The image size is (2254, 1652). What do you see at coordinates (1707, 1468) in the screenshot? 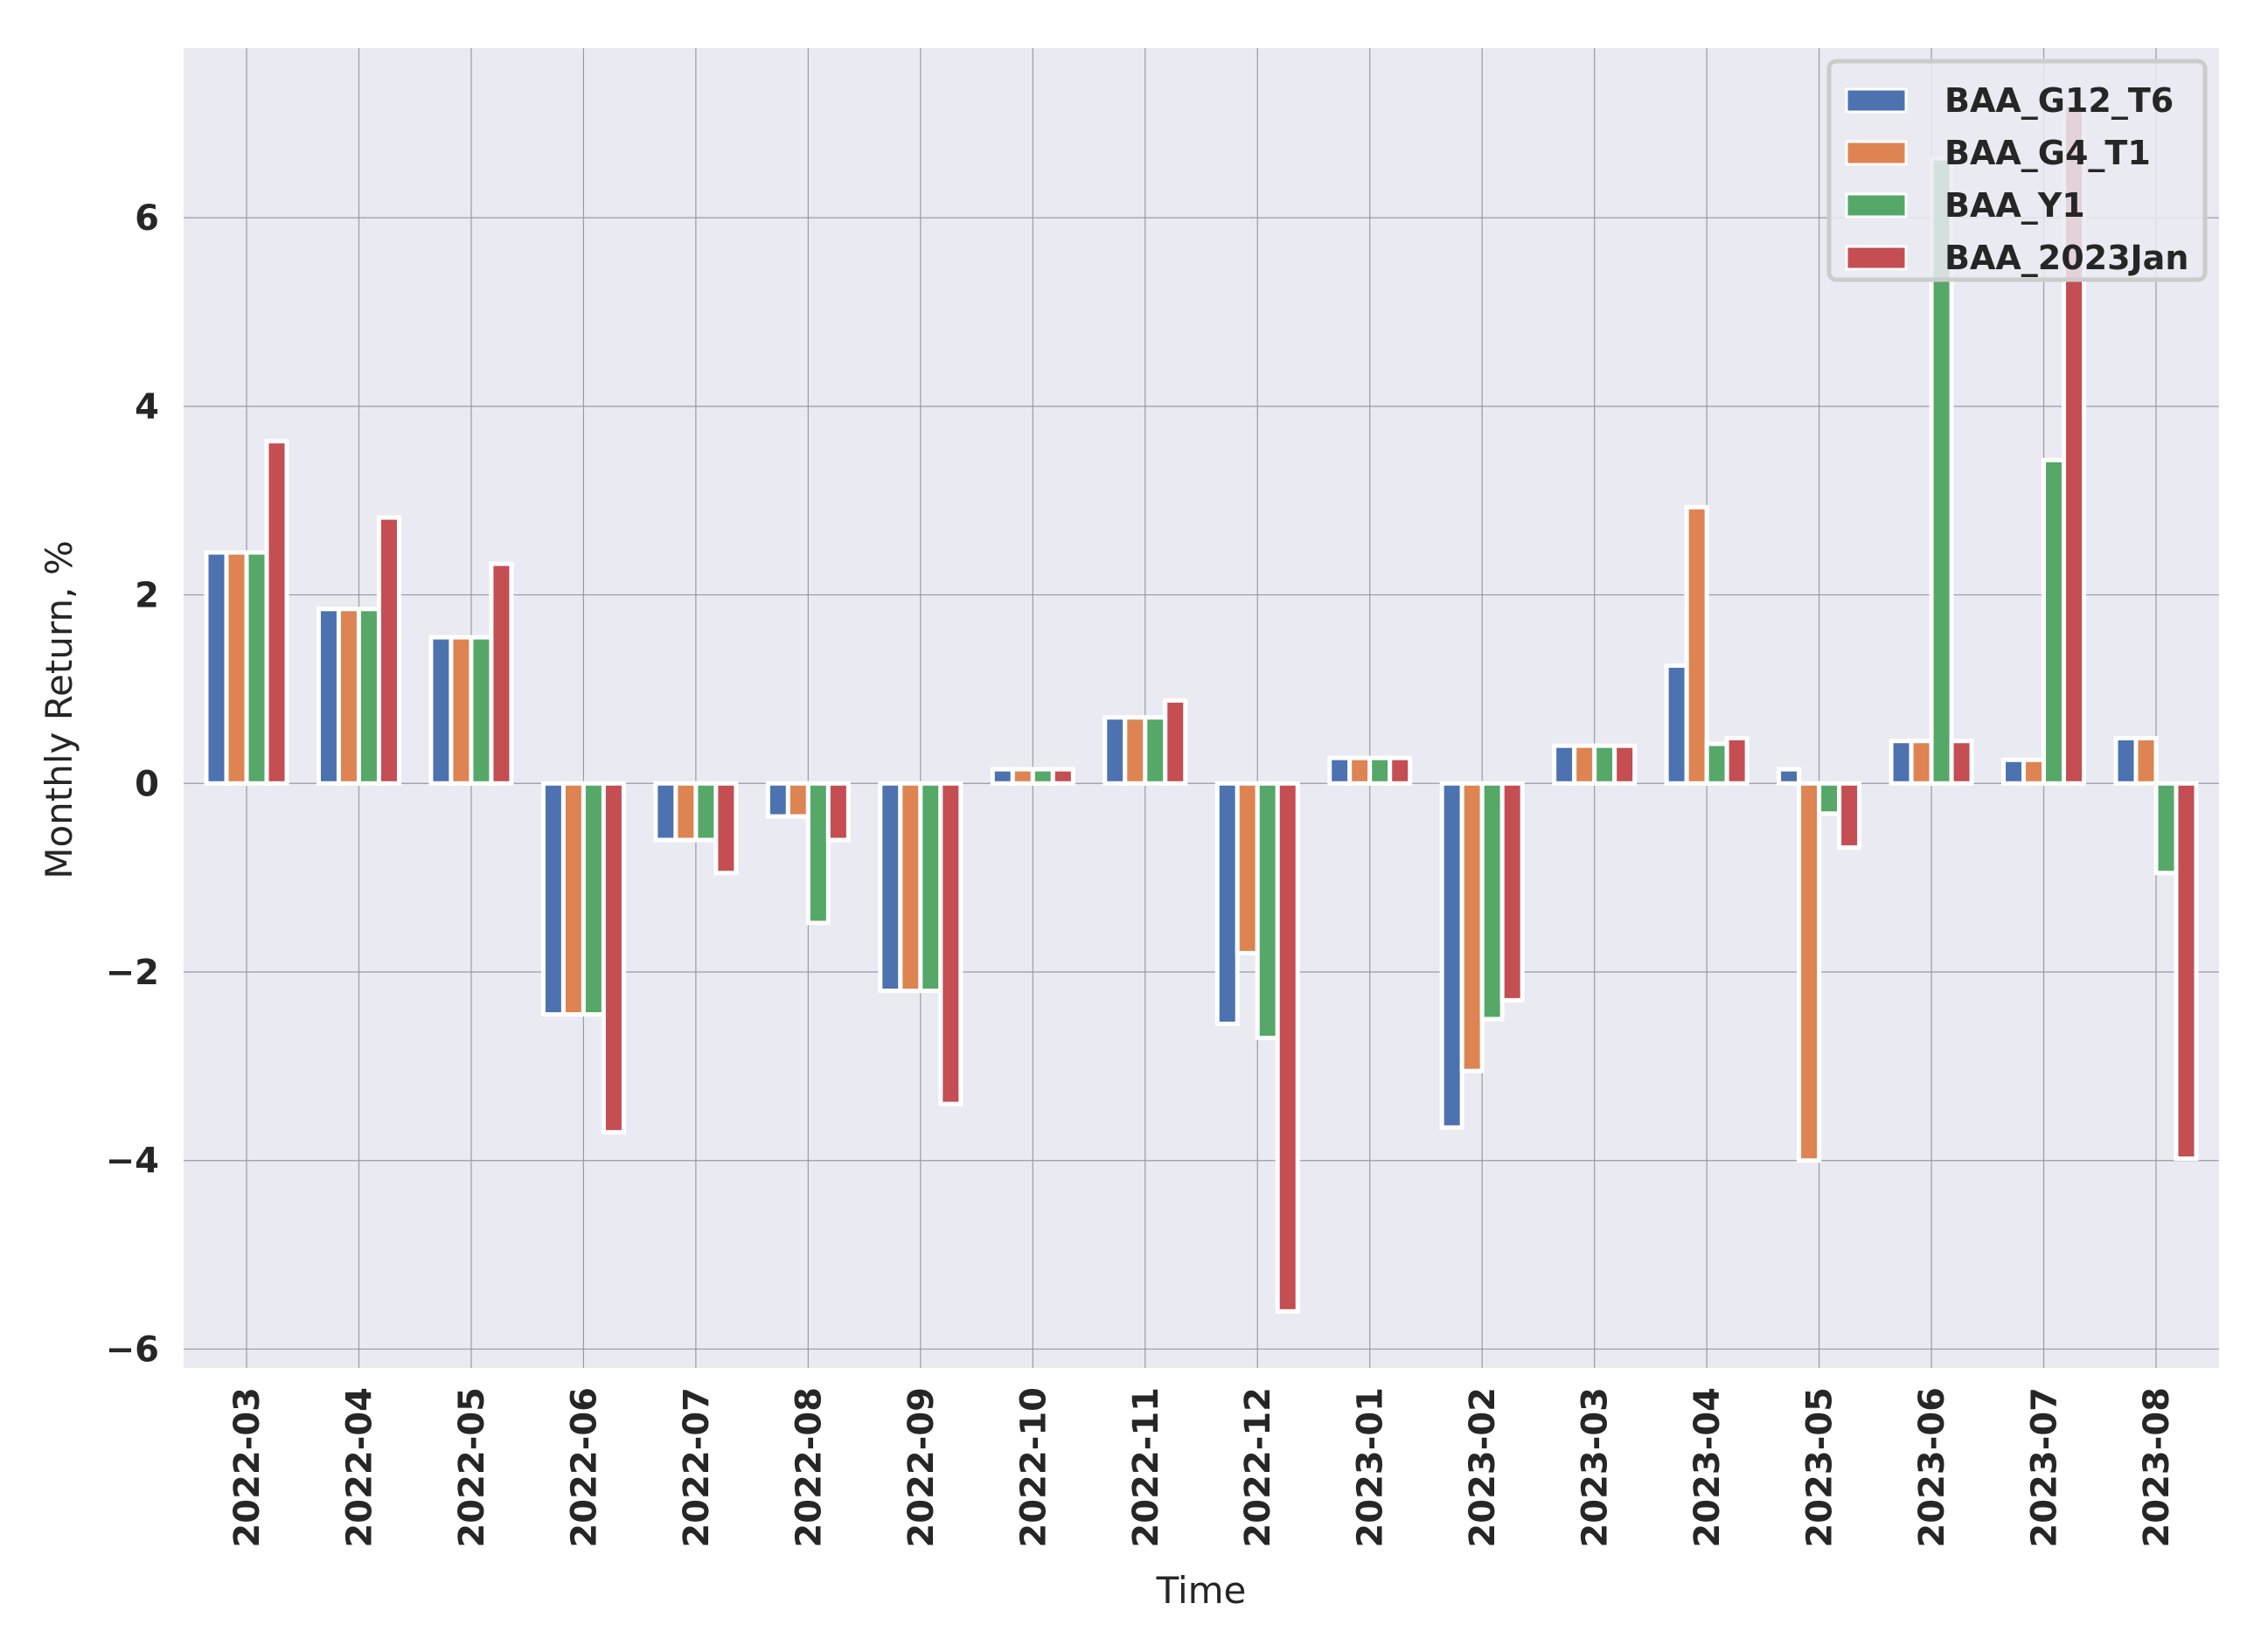
I see `x-tick-label: 2023-04` at bounding box center [1707, 1468].